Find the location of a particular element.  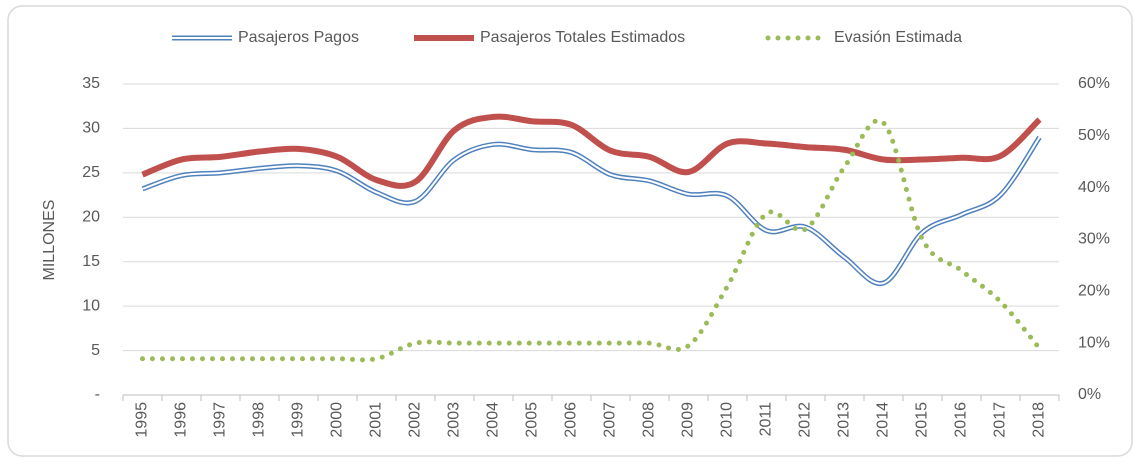

y-tick-label: 25 is located at coordinates (91, 172).